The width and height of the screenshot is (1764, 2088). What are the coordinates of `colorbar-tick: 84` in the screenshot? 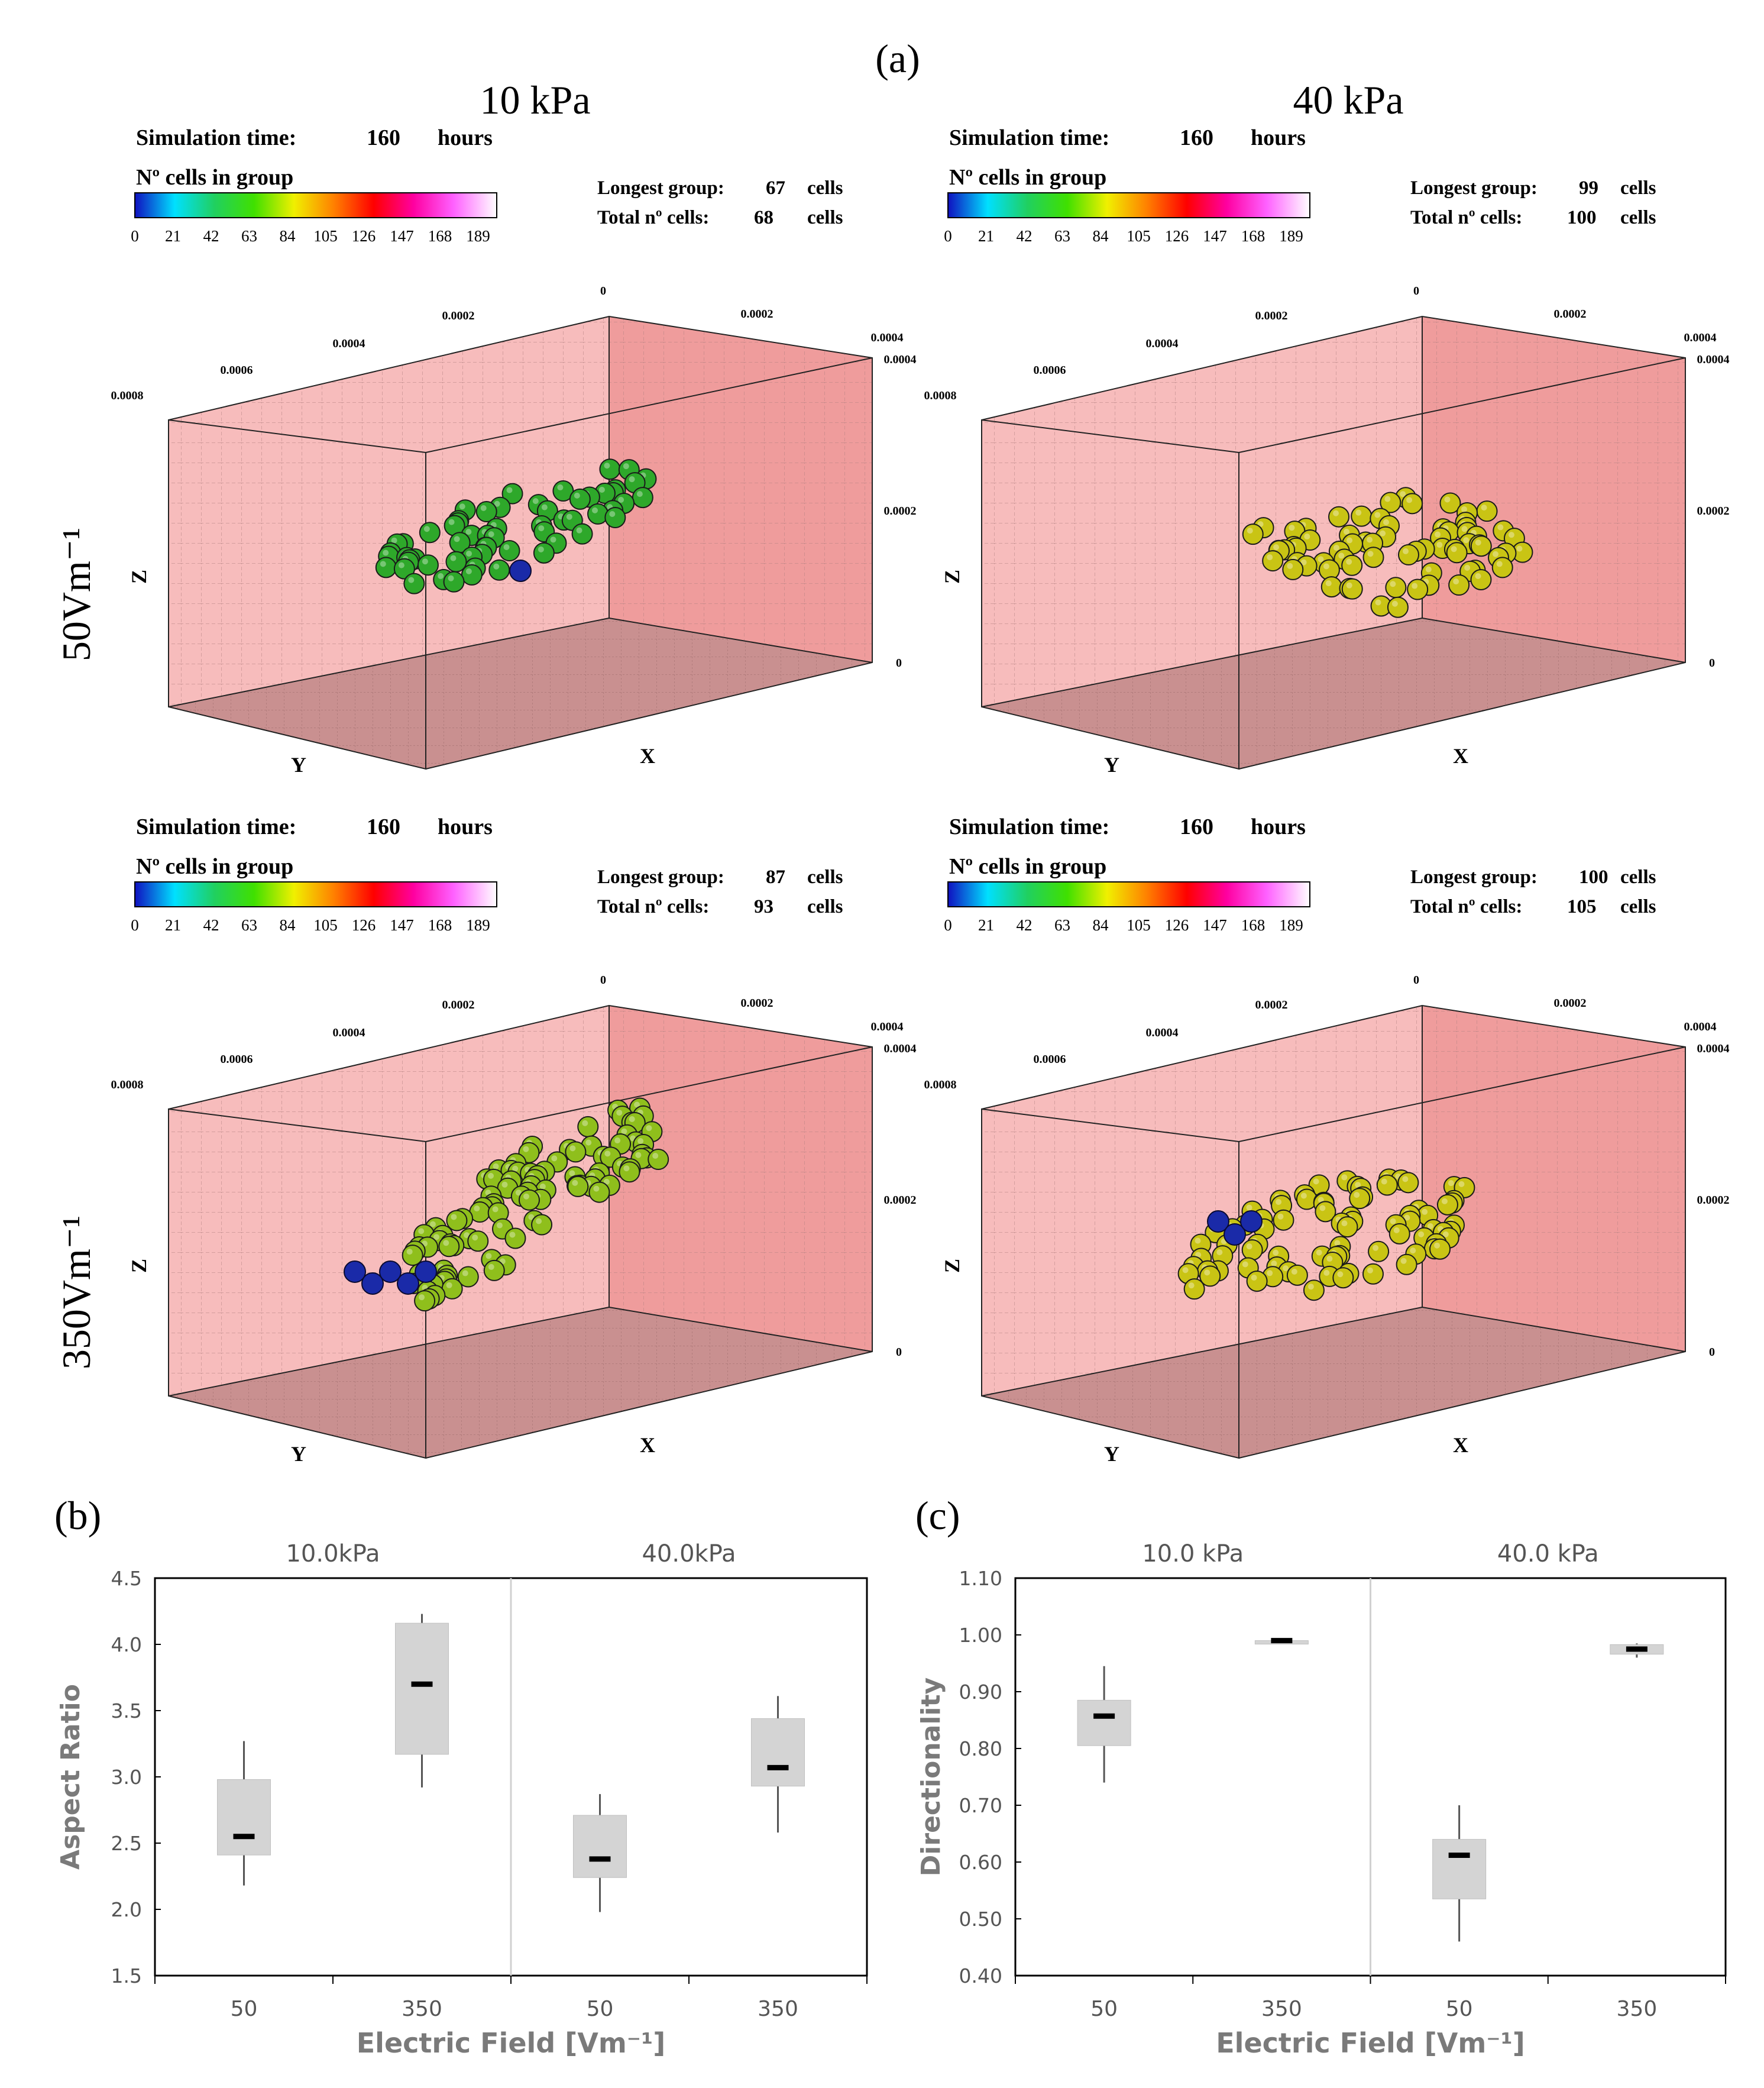 It's located at (288, 925).